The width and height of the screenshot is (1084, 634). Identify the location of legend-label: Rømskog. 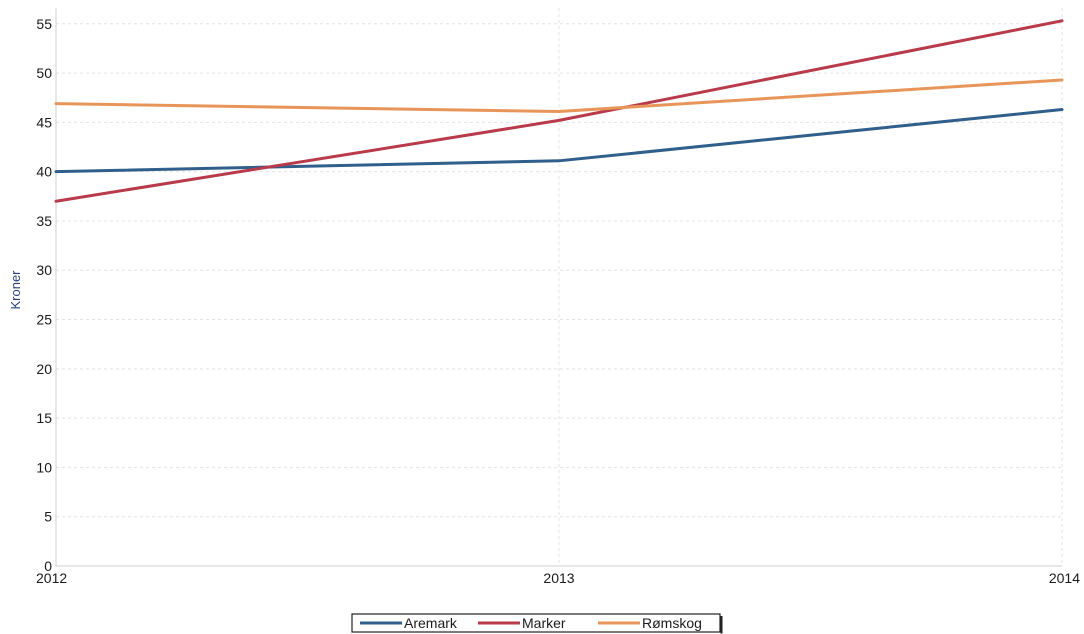
(672, 623).